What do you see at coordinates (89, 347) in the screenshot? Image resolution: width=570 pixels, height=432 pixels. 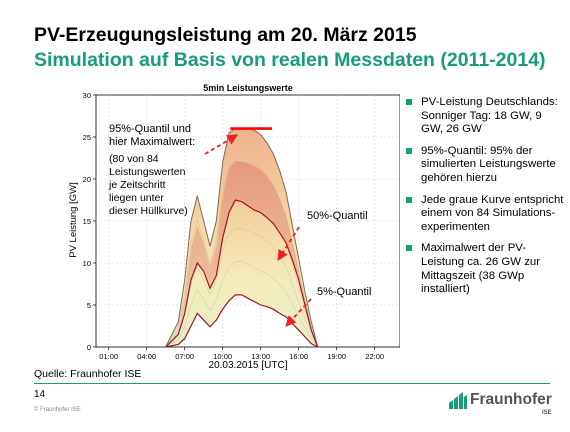 I see `y-tick-label: 0` at bounding box center [89, 347].